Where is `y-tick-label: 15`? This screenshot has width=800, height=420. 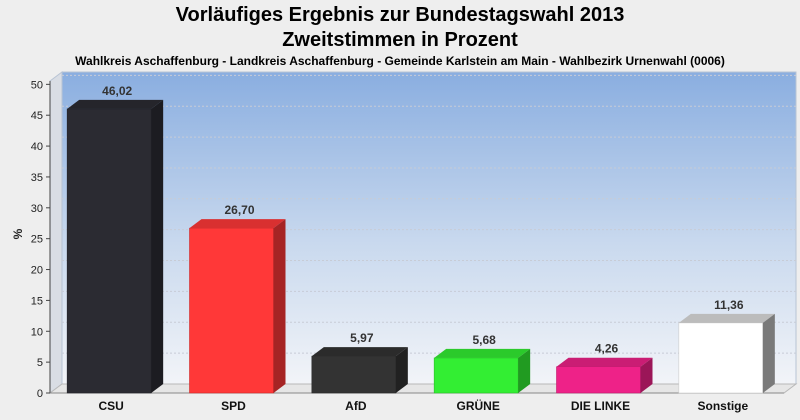 y-tick-label: 15 is located at coordinates (37, 301).